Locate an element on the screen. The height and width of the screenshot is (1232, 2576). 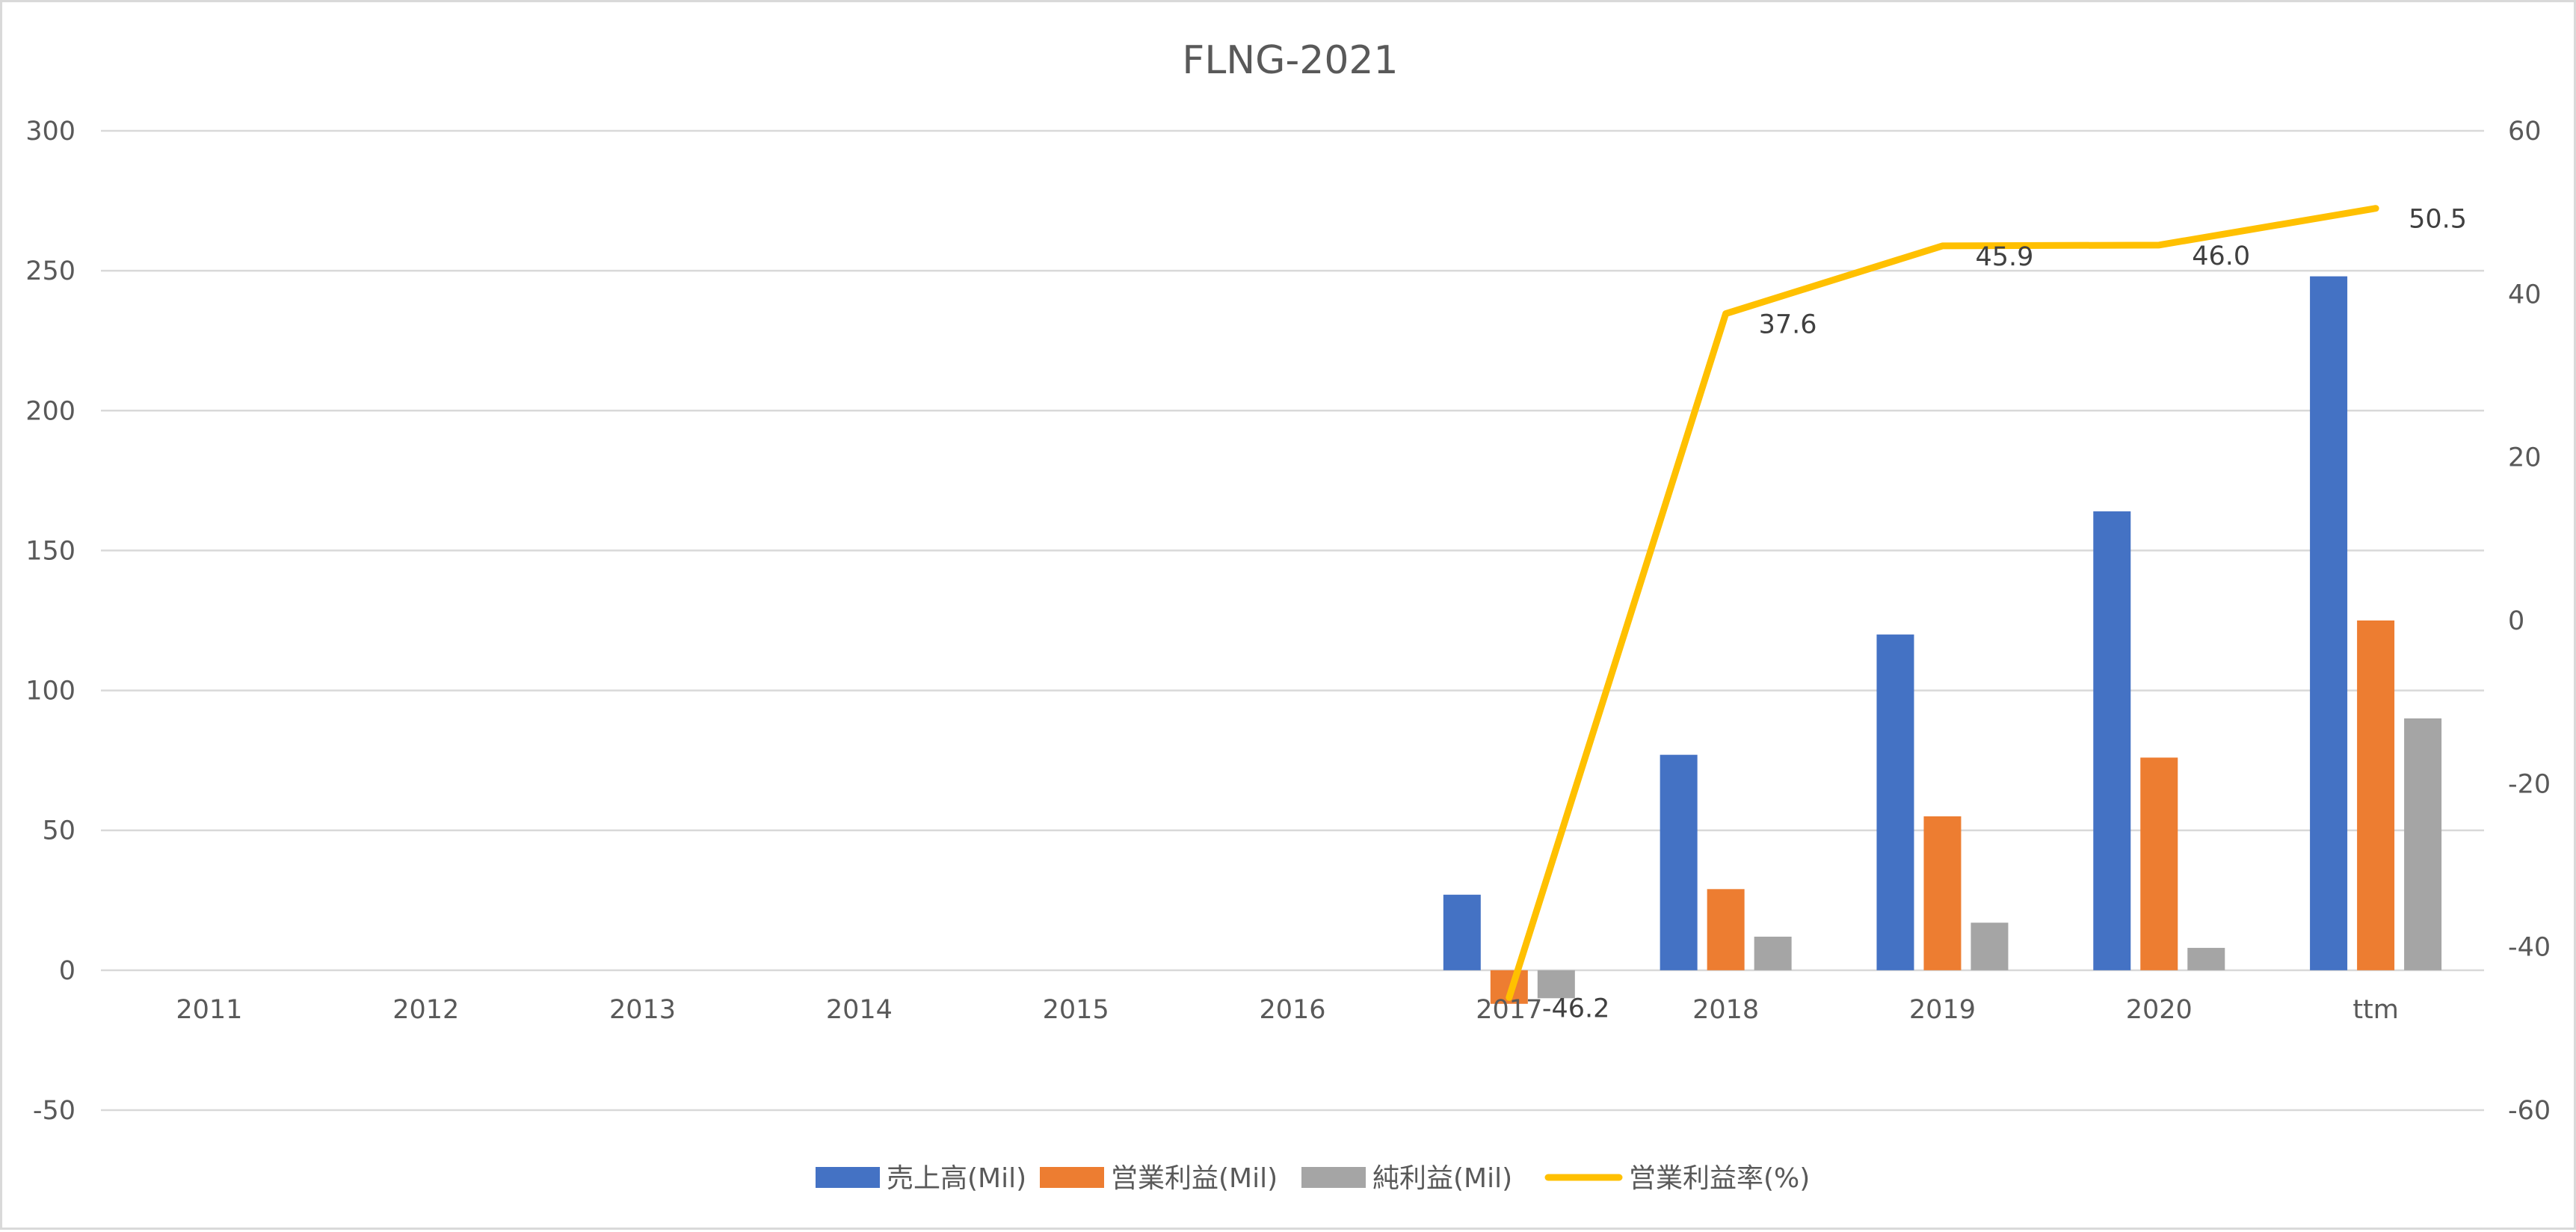
category-tick-label: 2018 is located at coordinates (1725, 1010).